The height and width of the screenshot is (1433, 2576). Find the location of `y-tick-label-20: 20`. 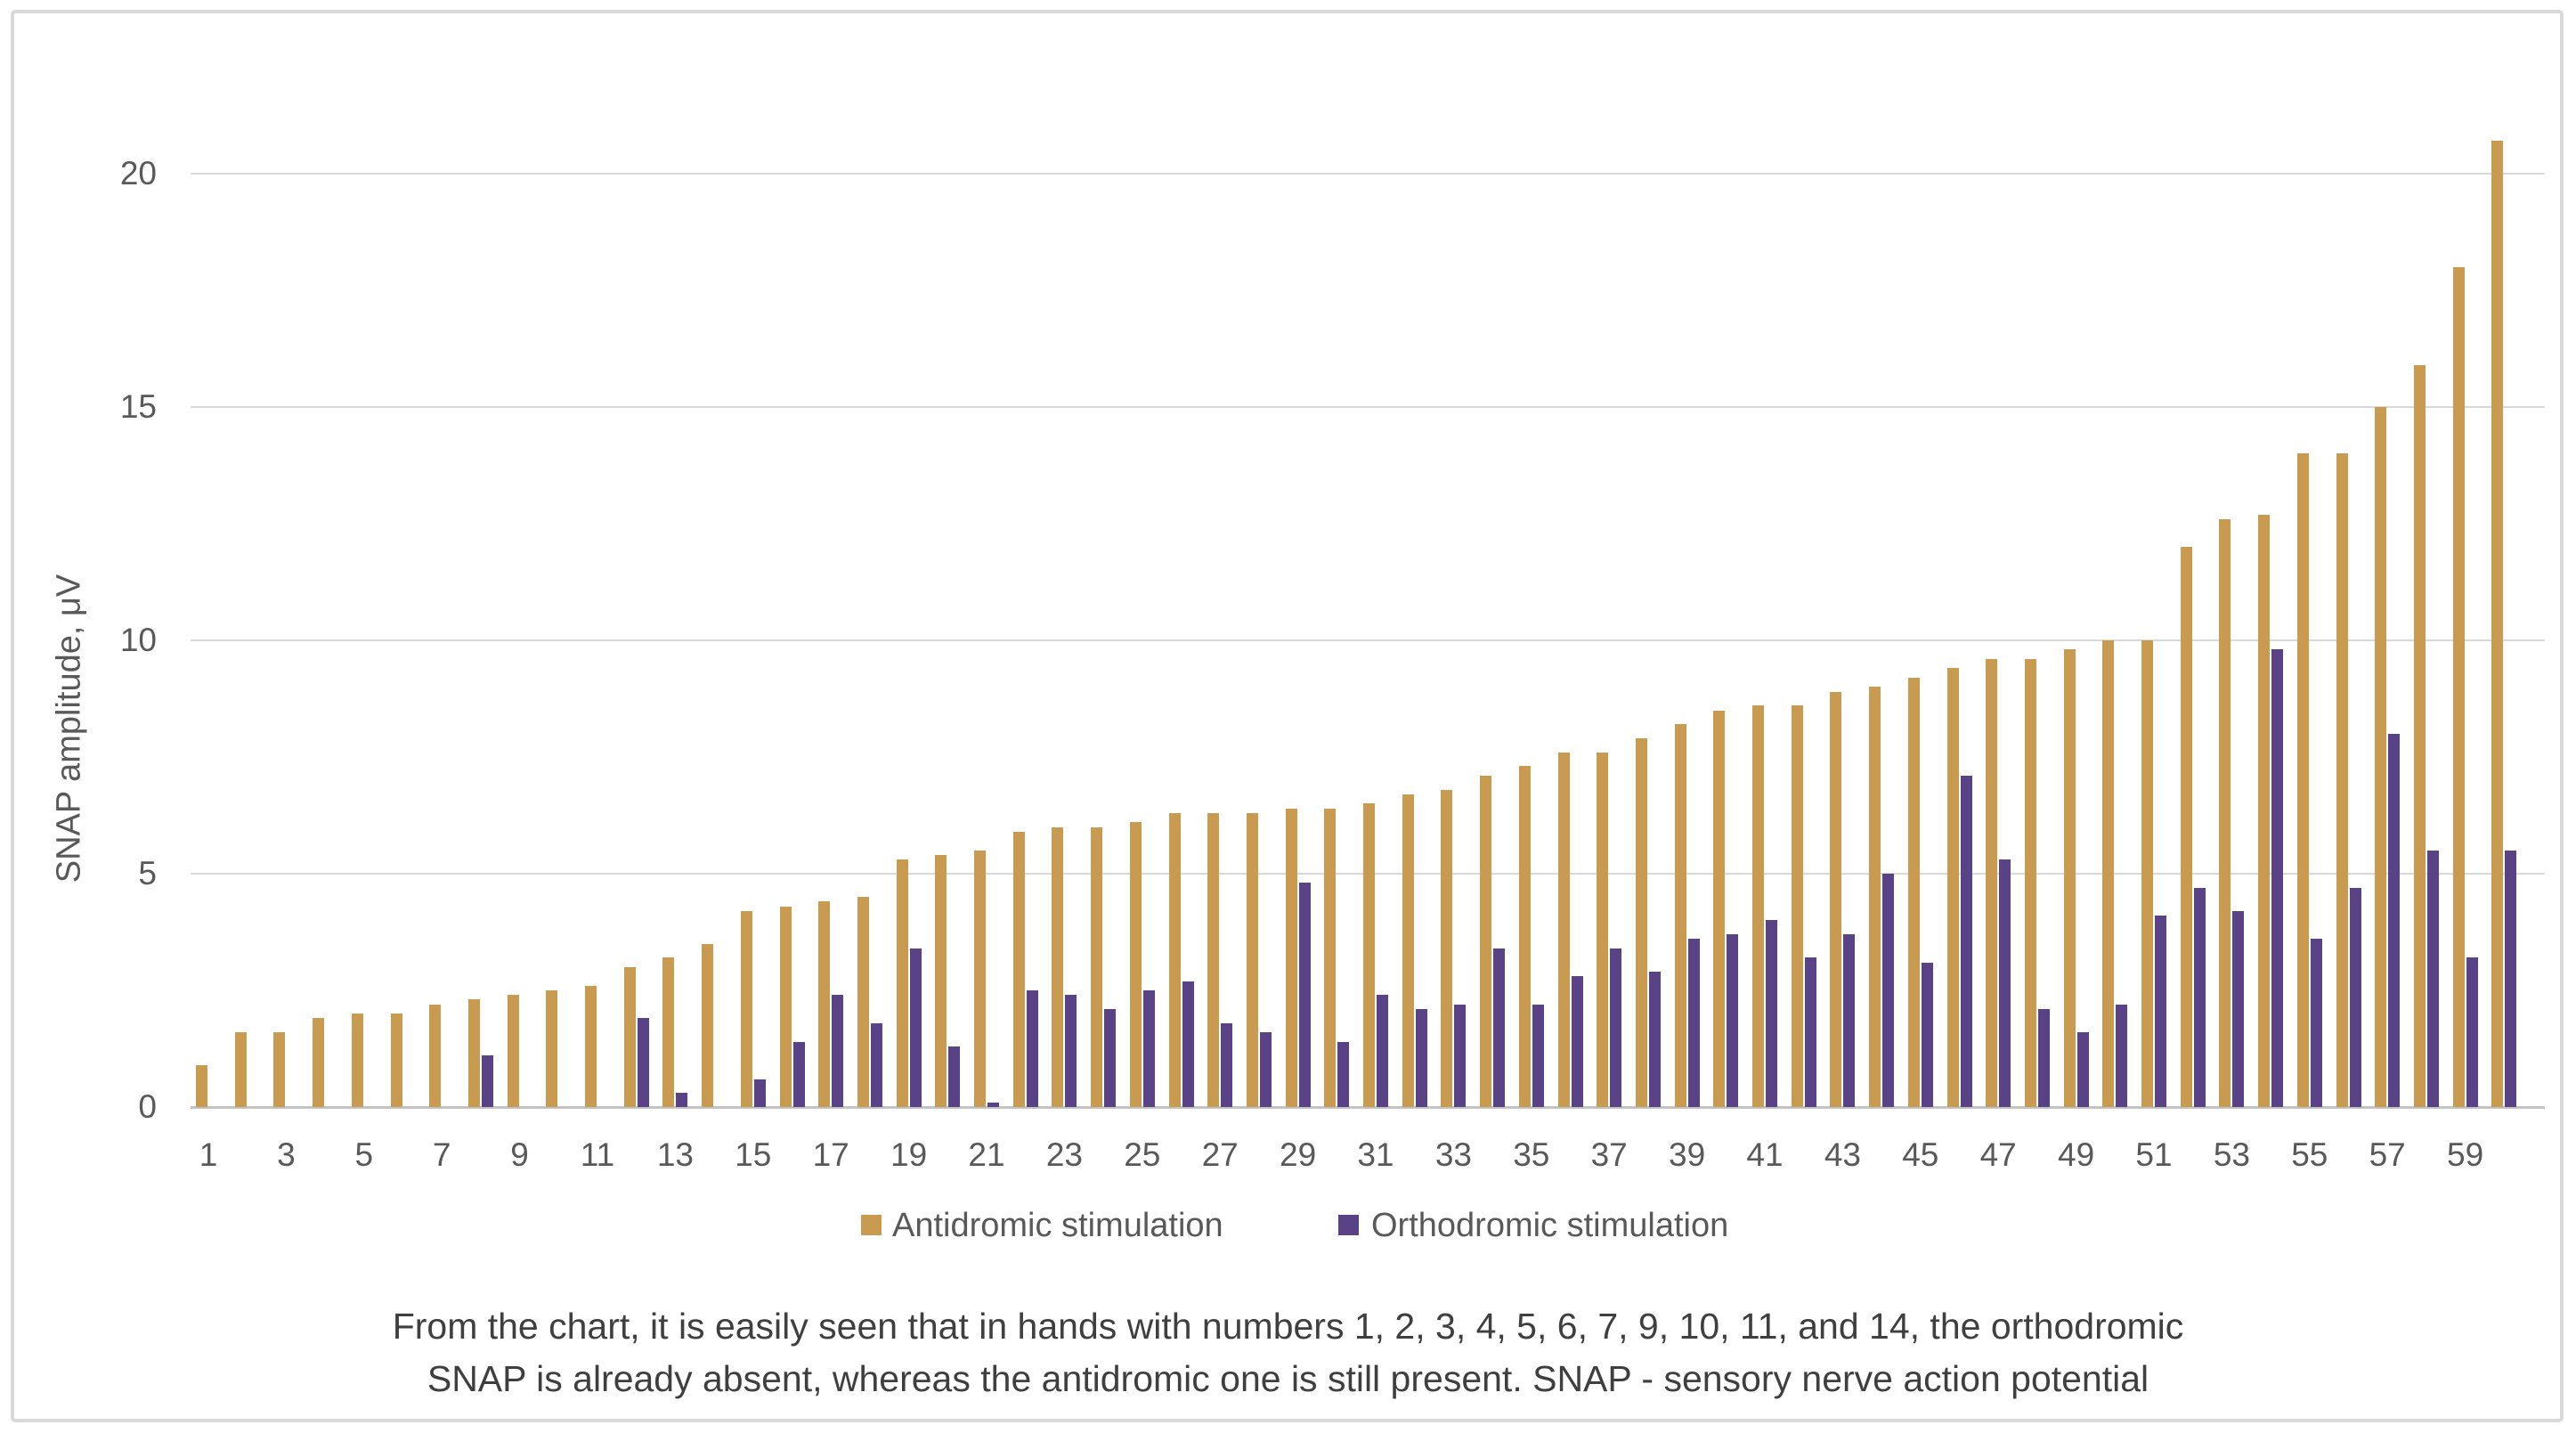

y-tick-label-20: 20 is located at coordinates (138, 173).